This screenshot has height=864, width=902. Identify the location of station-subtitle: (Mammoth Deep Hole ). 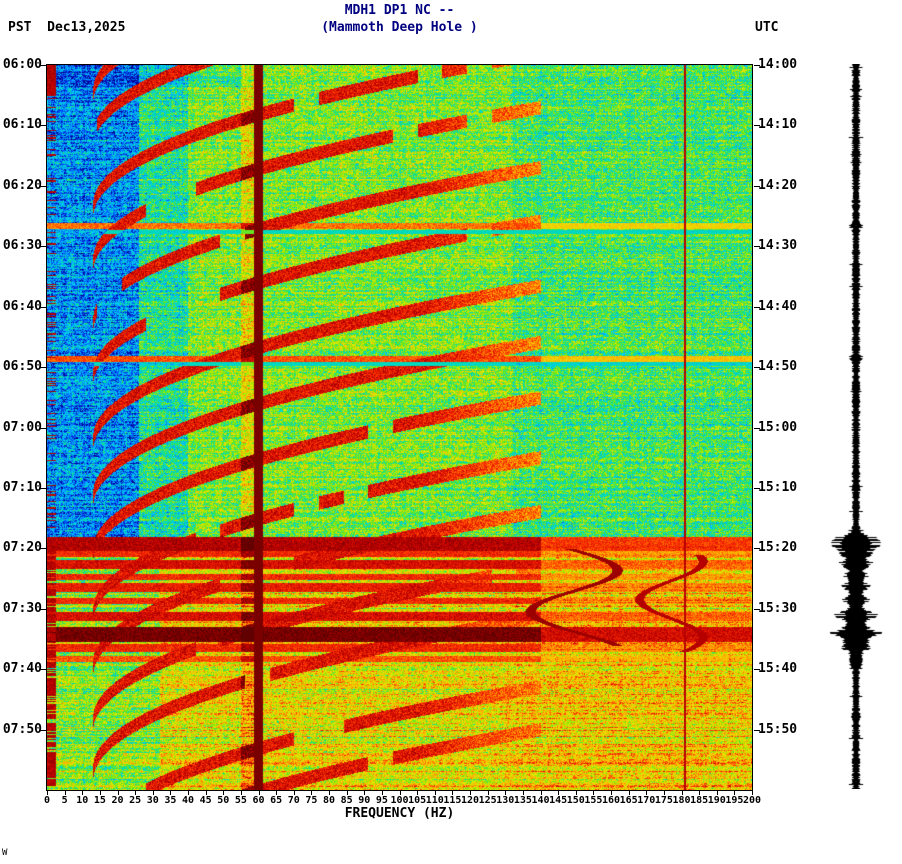
(399, 27).